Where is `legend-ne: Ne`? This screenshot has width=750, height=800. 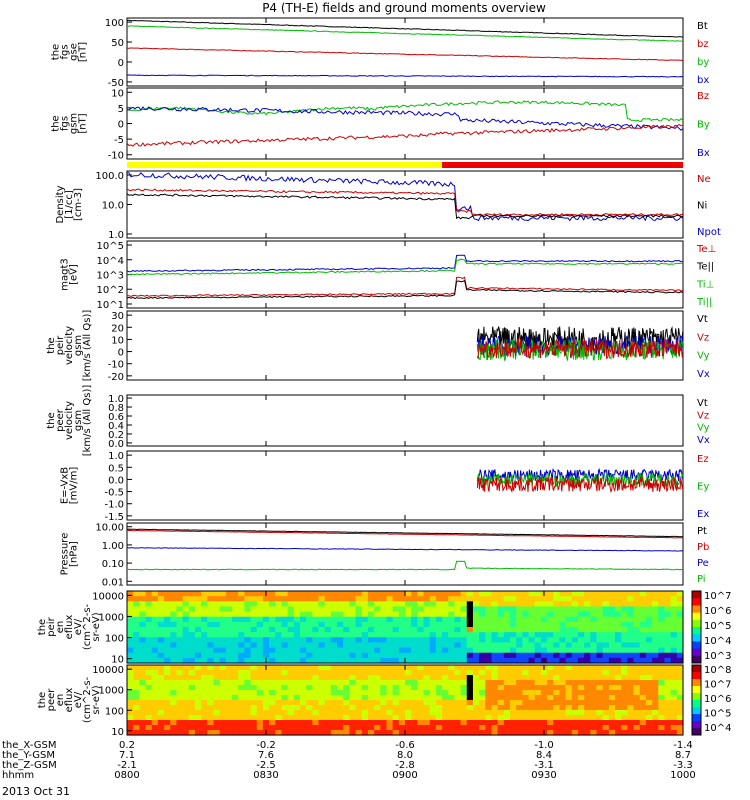
legend-ne: Ne is located at coordinates (704, 179).